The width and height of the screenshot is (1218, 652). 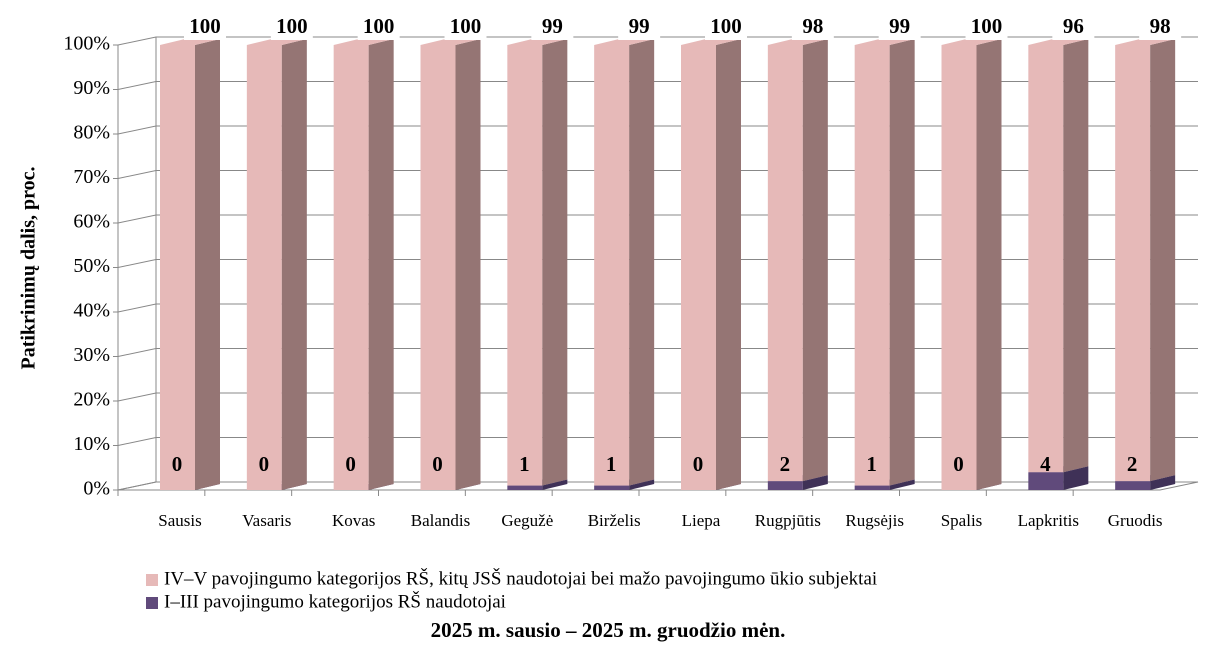 I want to click on y-tick-label: 90%, so click(x=91, y=88).